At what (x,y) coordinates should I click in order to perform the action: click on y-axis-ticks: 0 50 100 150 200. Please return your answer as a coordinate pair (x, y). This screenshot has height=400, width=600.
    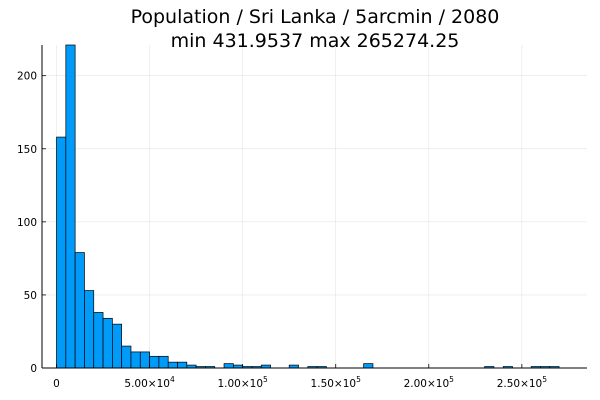
    Looking at the image, I should click on (31, 223).